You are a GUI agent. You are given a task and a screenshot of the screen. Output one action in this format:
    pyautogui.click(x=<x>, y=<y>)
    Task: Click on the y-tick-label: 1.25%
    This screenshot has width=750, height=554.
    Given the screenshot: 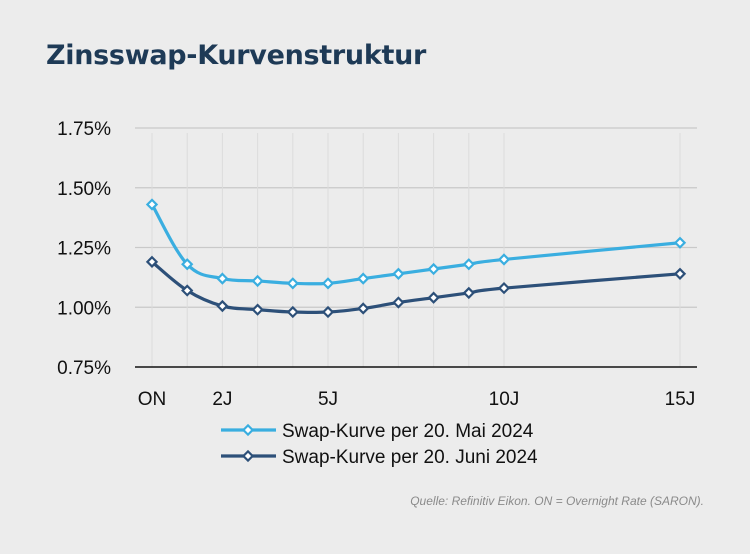 What is the action you would take?
    pyautogui.click(x=84, y=249)
    